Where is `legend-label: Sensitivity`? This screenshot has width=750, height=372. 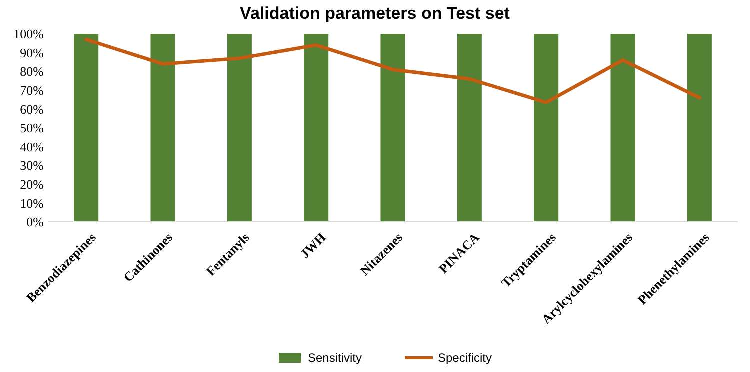
legend-label: Sensitivity is located at coordinates (335, 358).